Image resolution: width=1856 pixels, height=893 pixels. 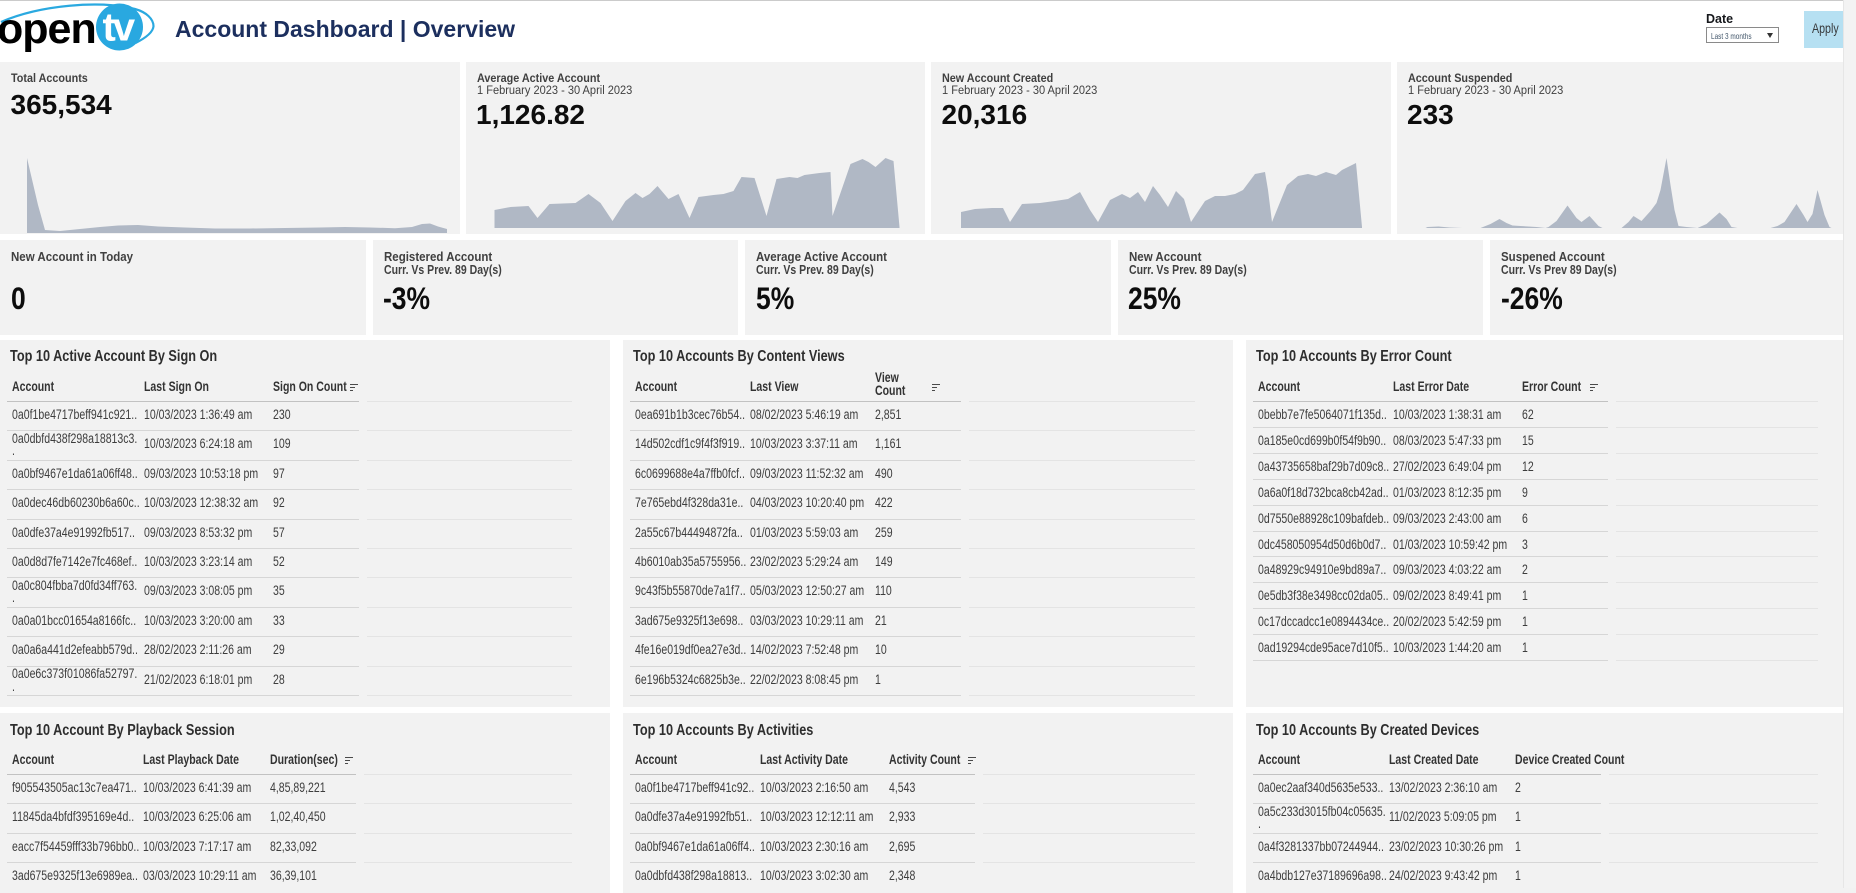 I want to click on svg-text: open, so click(x=48, y=29).